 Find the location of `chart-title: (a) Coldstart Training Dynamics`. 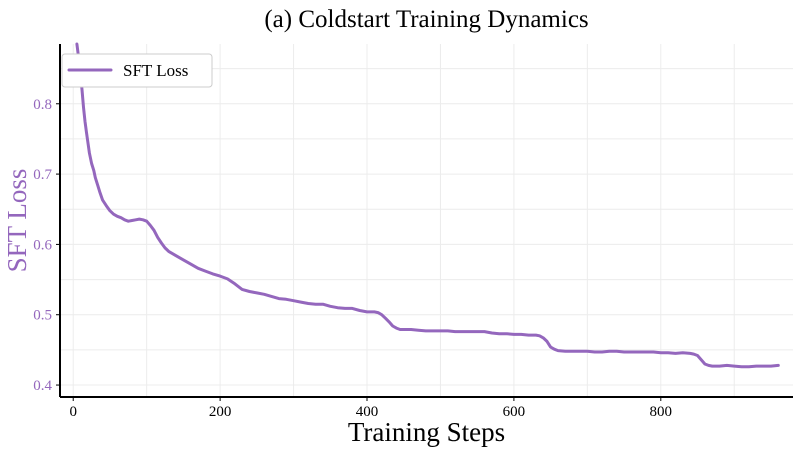

chart-title: (a) Coldstart Training Dynamics is located at coordinates (426, 19).